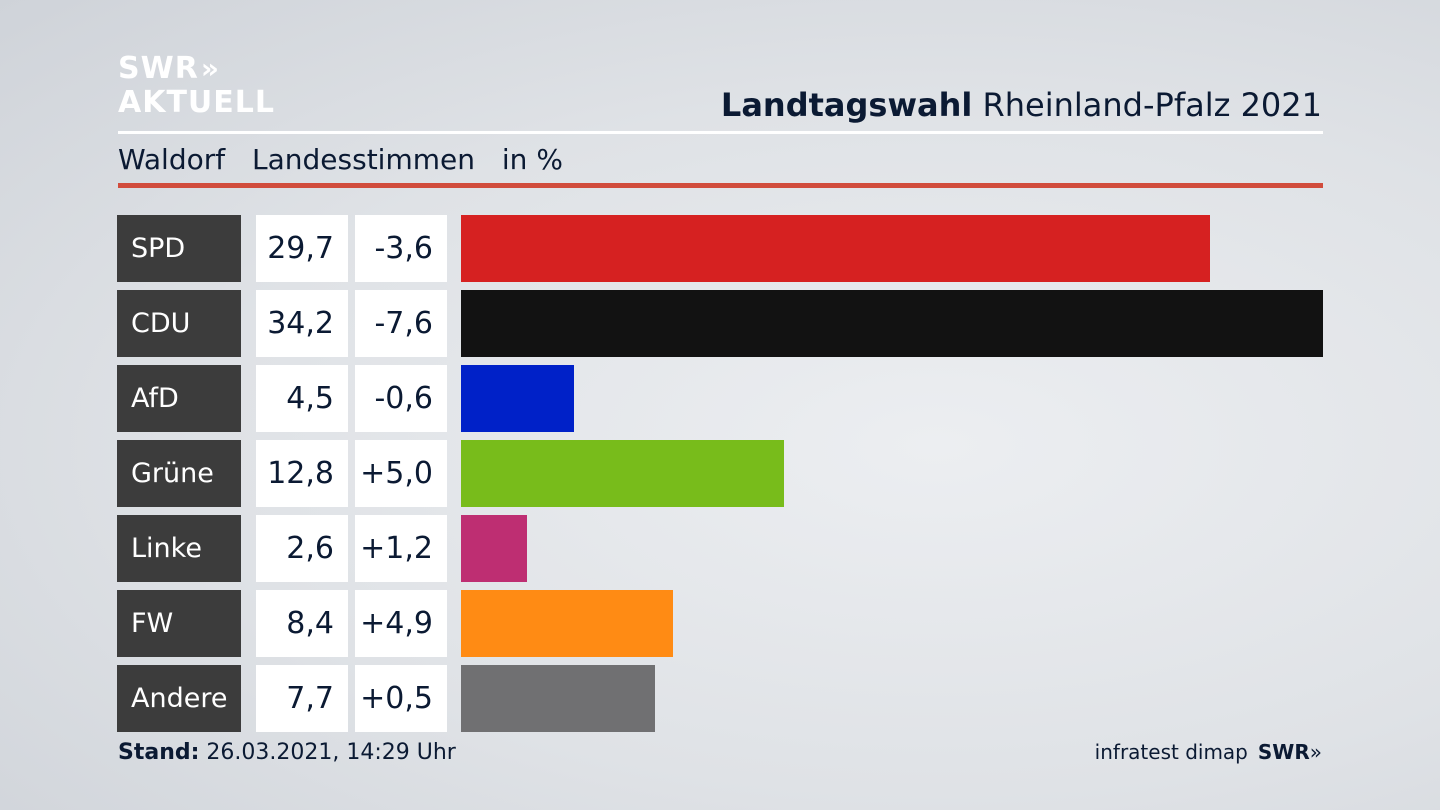 This screenshot has width=1440, height=810. Describe the element at coordinates (401, 473) in the screenshot. I see `diff-label: +5,0` at that location.